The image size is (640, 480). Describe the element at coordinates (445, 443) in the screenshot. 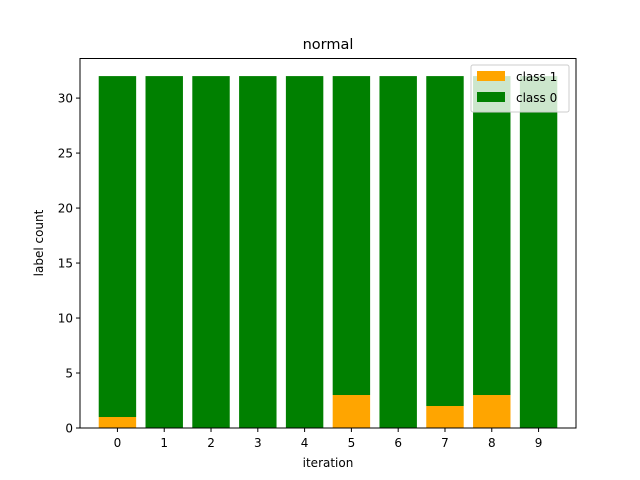

I see `x-tick-label: 7` at that location.